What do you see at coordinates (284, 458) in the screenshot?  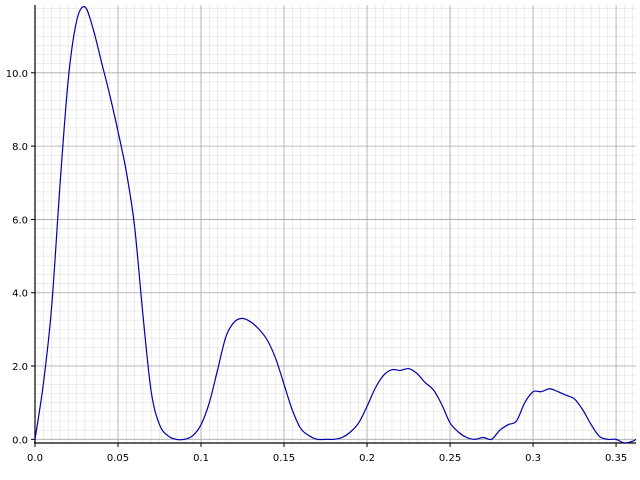 I see `x-tick-label: 0.15` at bounding box center [284, 458].